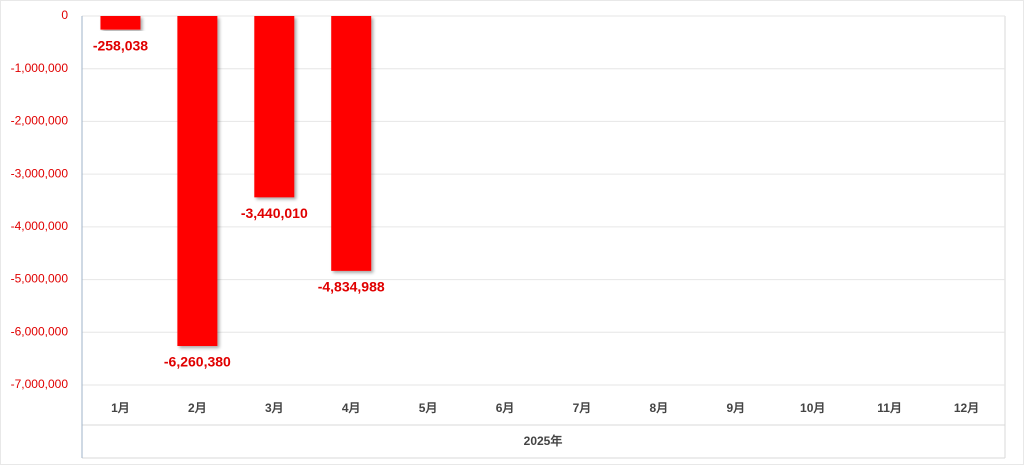  Describe the element at coordinates (812, 408) in the screenshot. I see `x-tick-label: 10月` at that location.